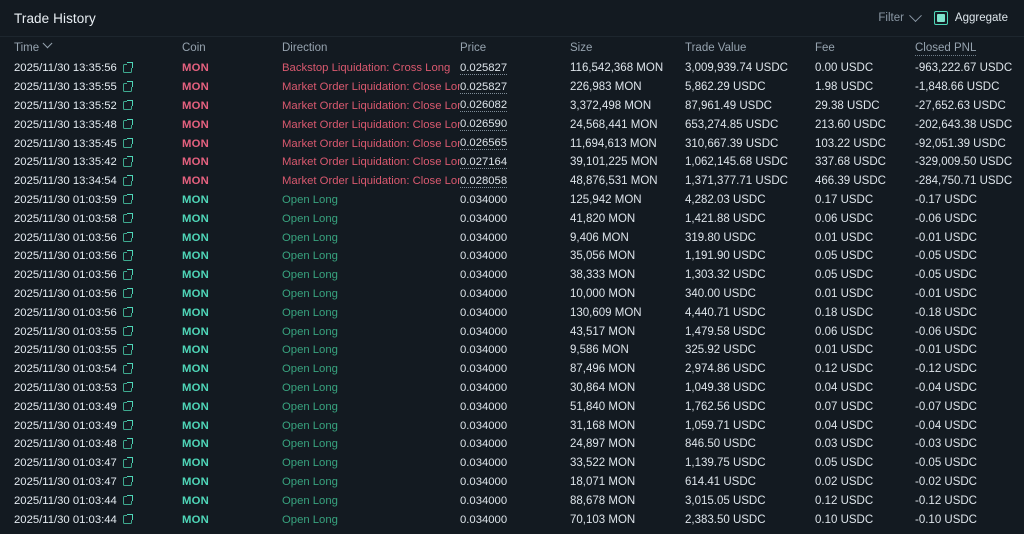 This screenshot has width=1024, height=534. I want to click on panel-header: Trade History Filter Aggregate, so click(512, 18).